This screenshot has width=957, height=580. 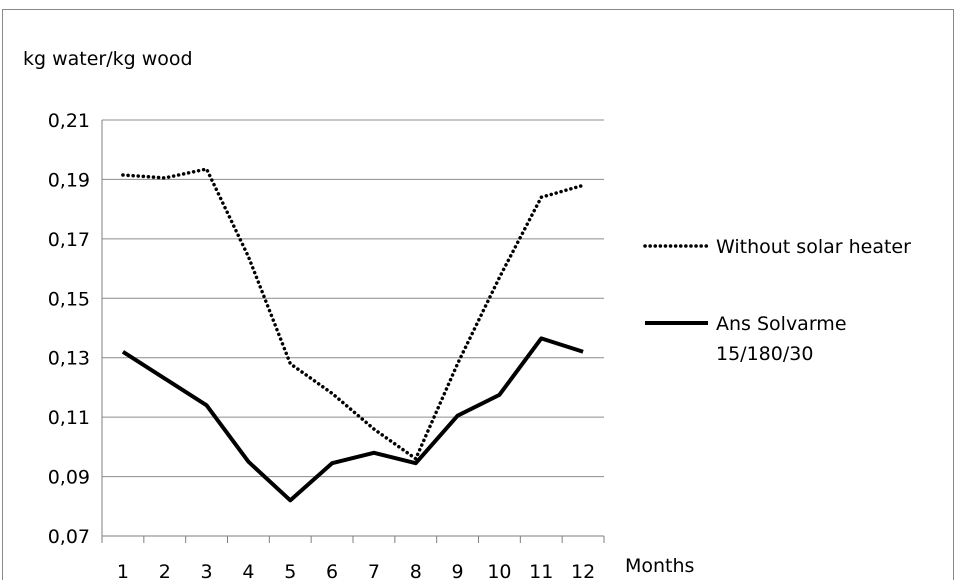 I want to click on y-tick-label: 0,15, so click(x=69, y=299).